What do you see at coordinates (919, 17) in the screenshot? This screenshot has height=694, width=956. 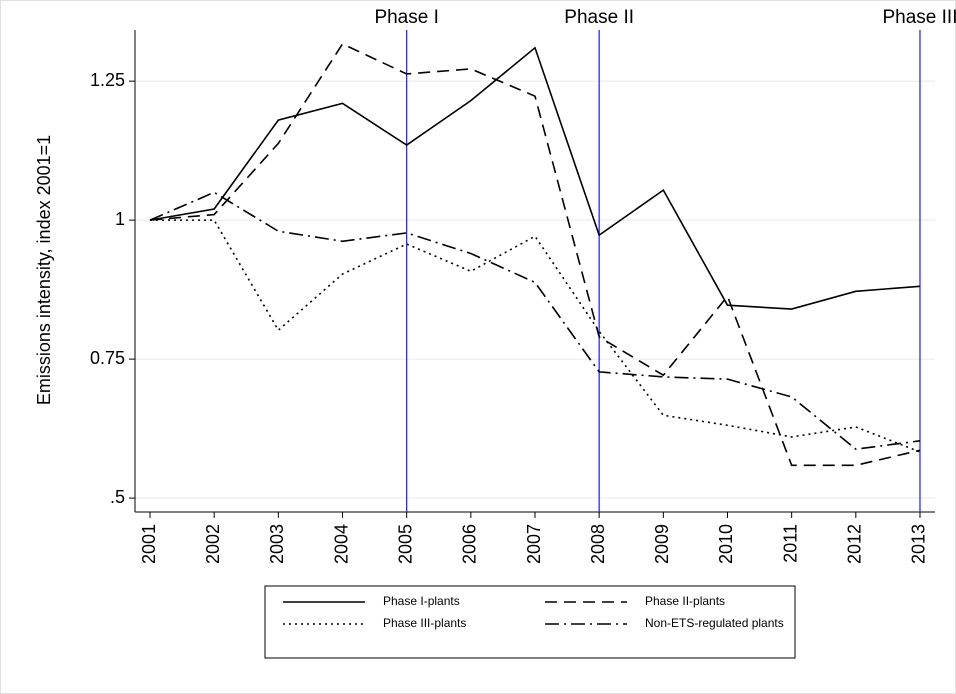 I see `phase-label: Phase III` at bounding box center [919, 17].